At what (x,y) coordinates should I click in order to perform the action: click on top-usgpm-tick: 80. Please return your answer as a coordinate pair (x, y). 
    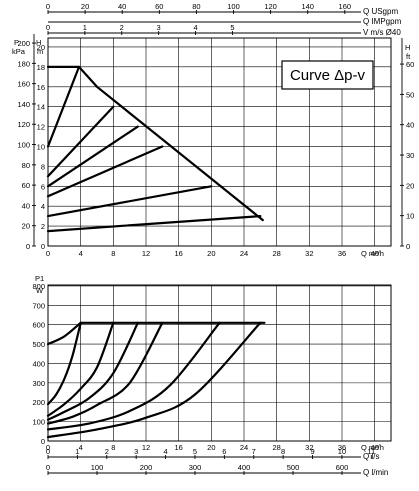
    Looking at the image, I should click on (196, 6).